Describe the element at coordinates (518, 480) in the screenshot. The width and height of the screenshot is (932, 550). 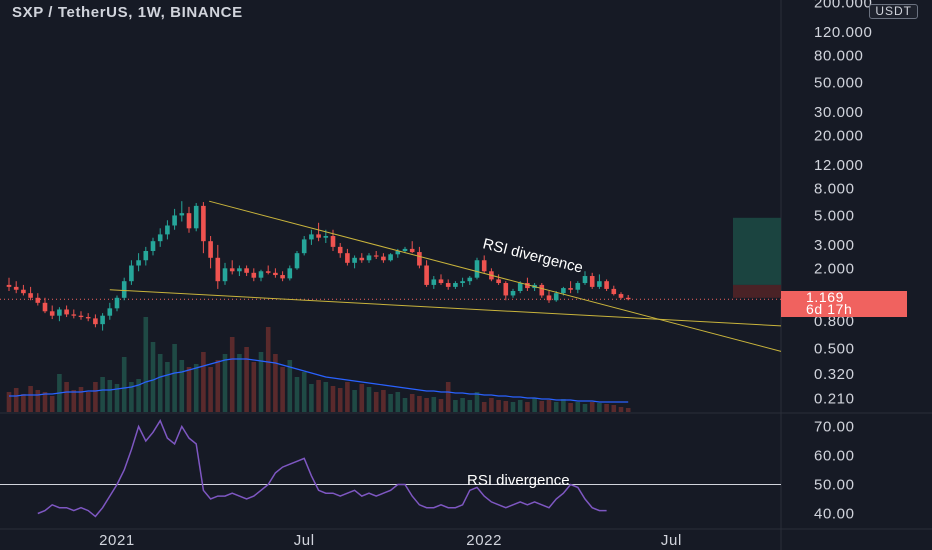
I see `rsi-divergence-label: RSI divergence` at that location.